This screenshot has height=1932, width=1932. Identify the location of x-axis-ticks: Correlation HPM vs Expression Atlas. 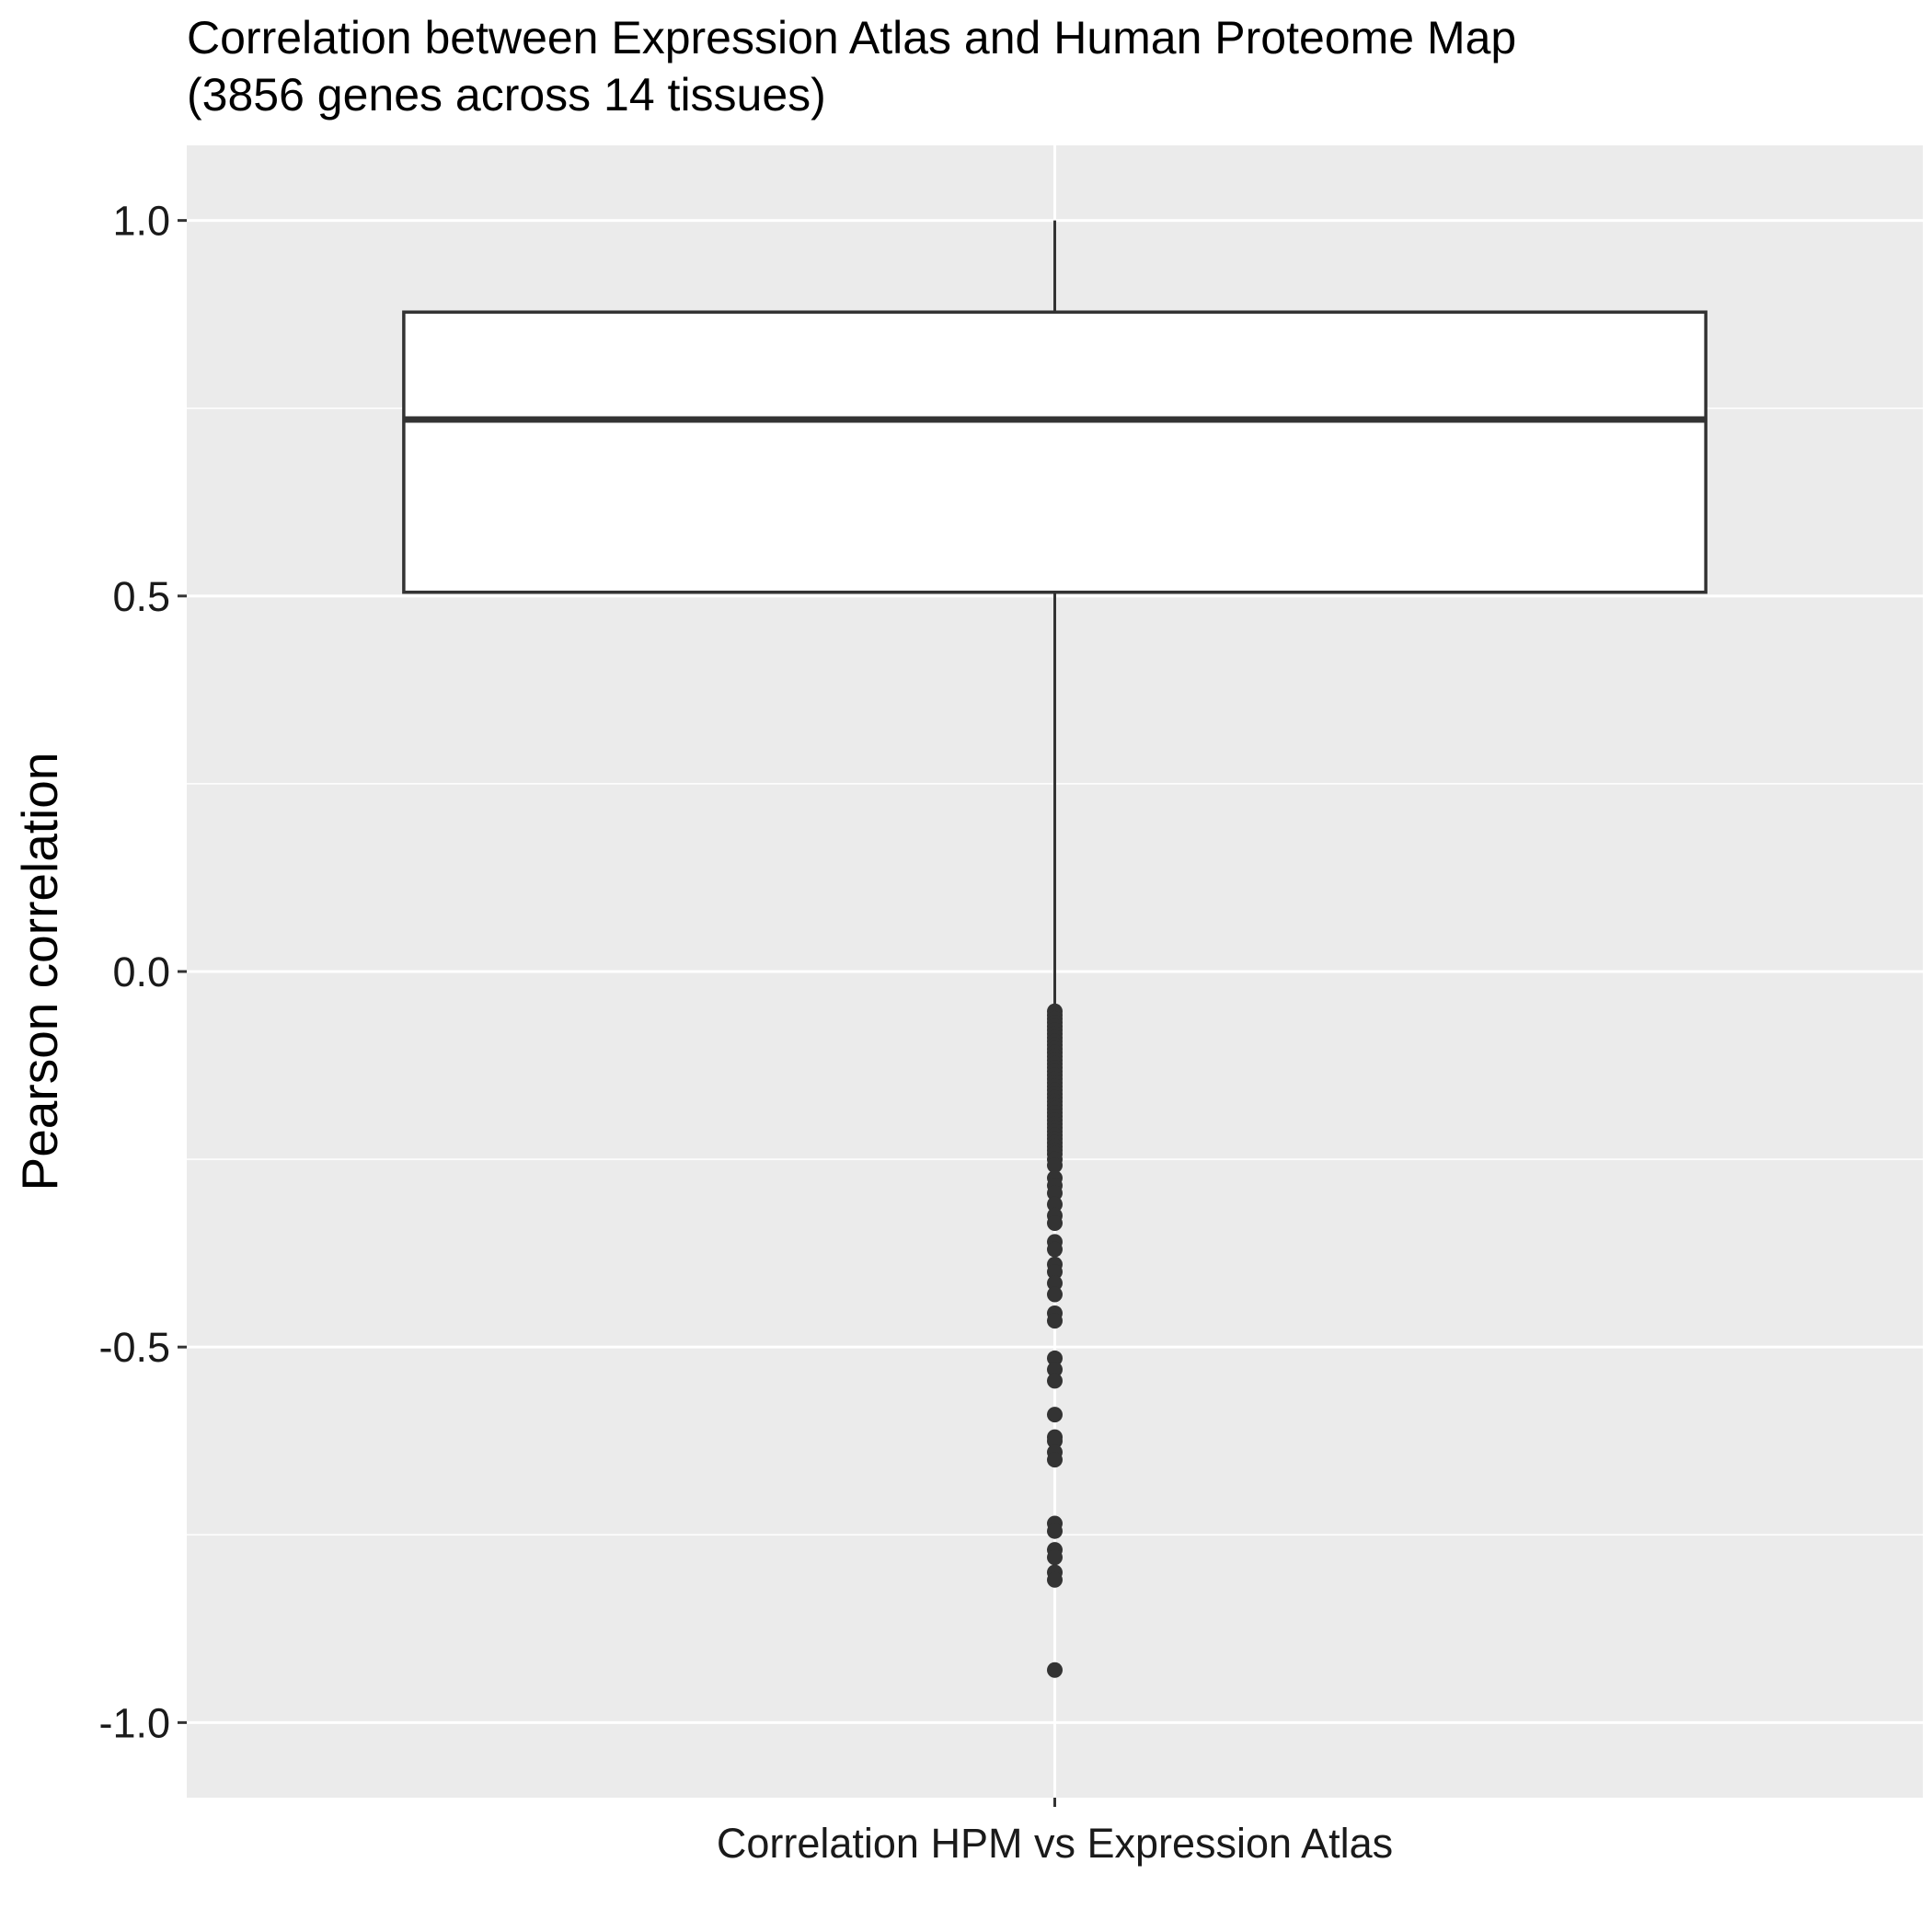
(1055, 1832).